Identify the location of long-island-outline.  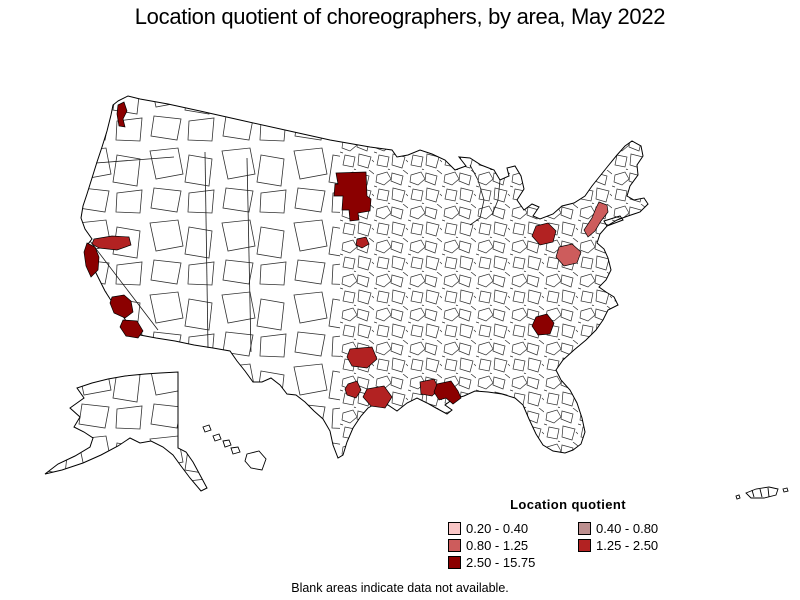
(613, 221).